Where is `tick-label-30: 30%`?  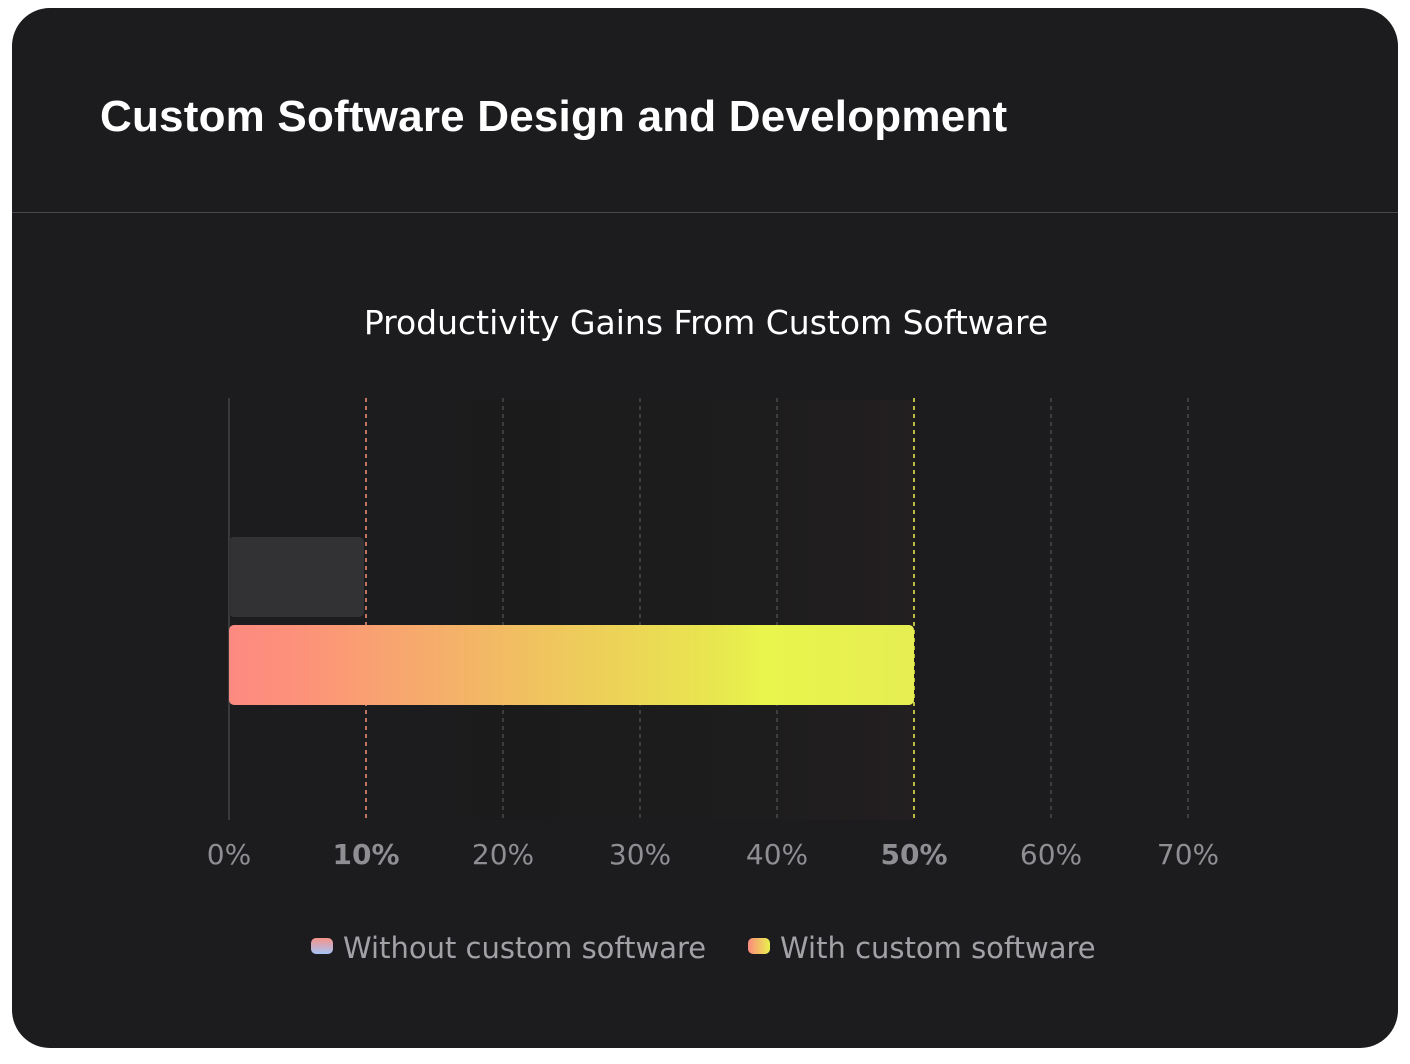
tick-label-30: 30% is located at coordinates (640, 854).